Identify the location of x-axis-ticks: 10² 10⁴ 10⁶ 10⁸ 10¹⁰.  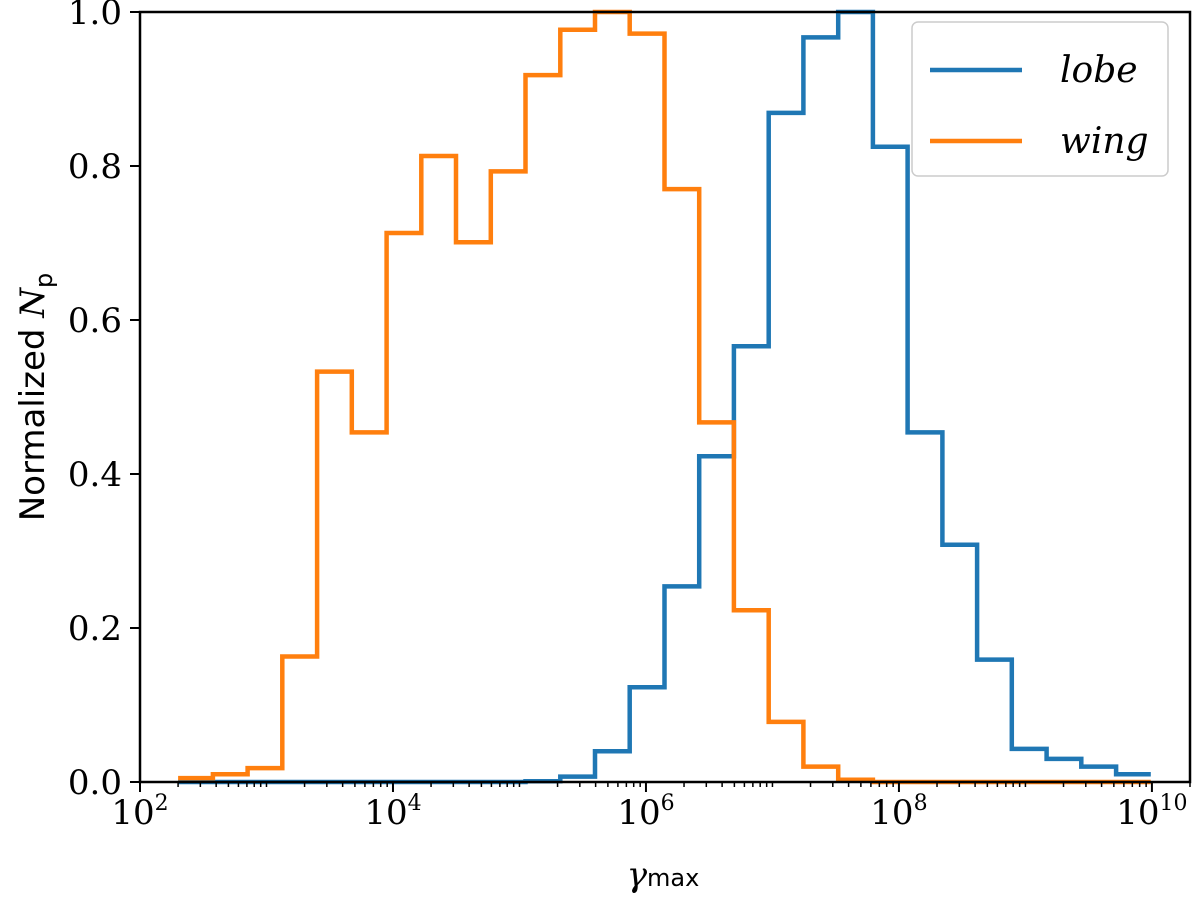
(651, 807).